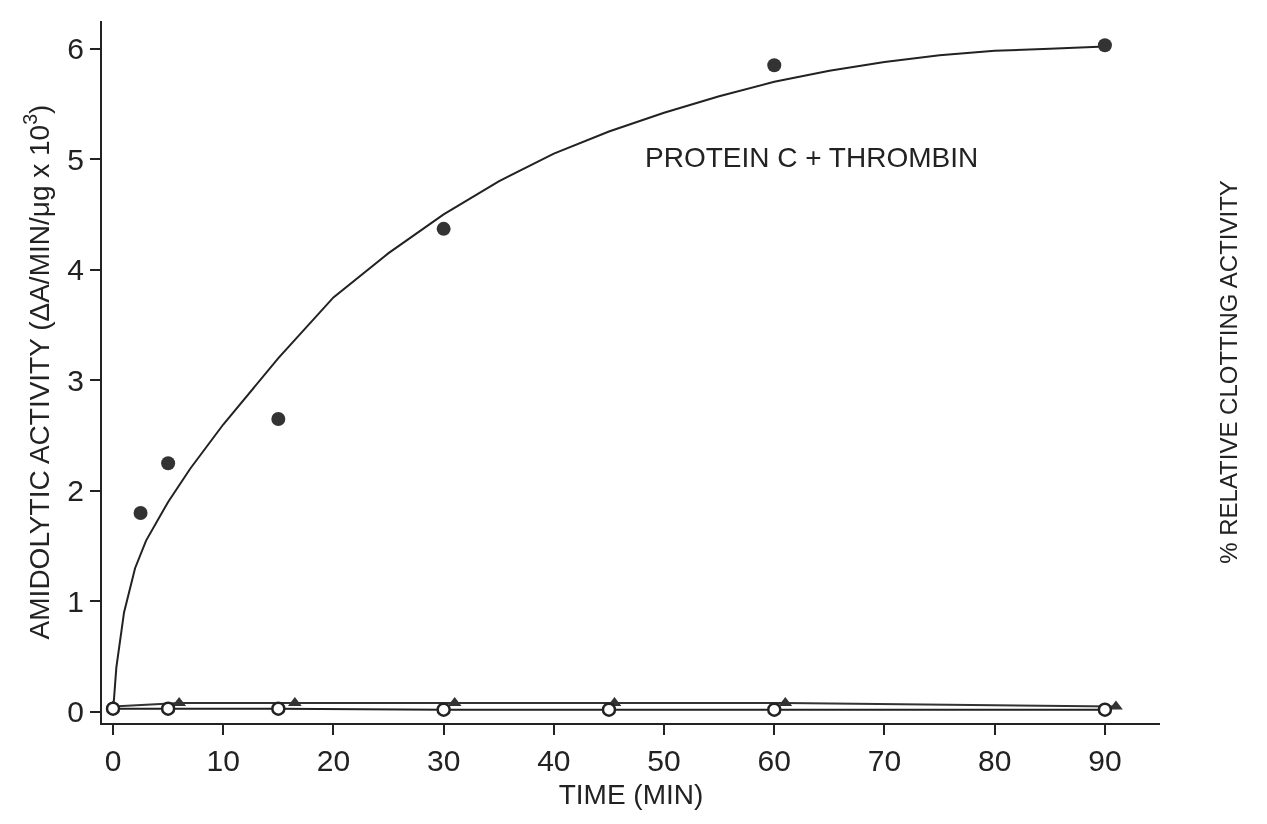  I want to click on x-tick-label: 40, so click(554, 760).